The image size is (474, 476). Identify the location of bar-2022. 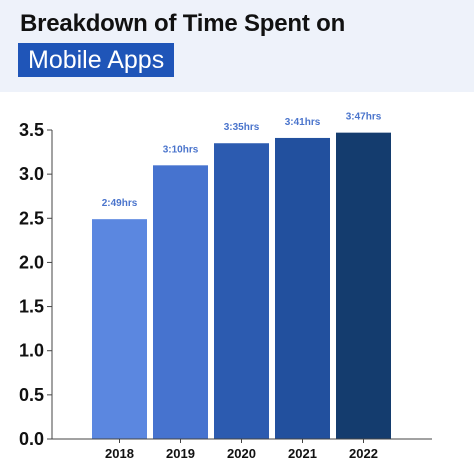
(363, 286).